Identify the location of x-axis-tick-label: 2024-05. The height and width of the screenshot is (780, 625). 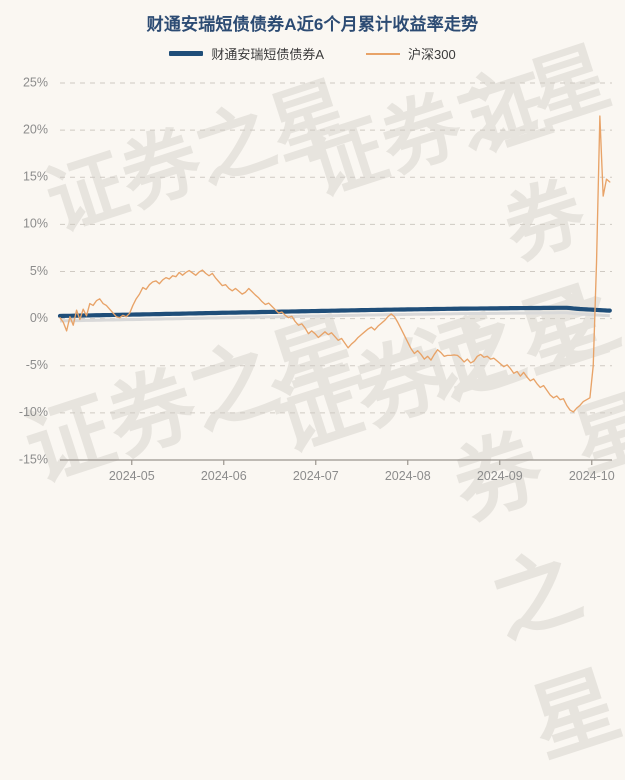
(132, 476).